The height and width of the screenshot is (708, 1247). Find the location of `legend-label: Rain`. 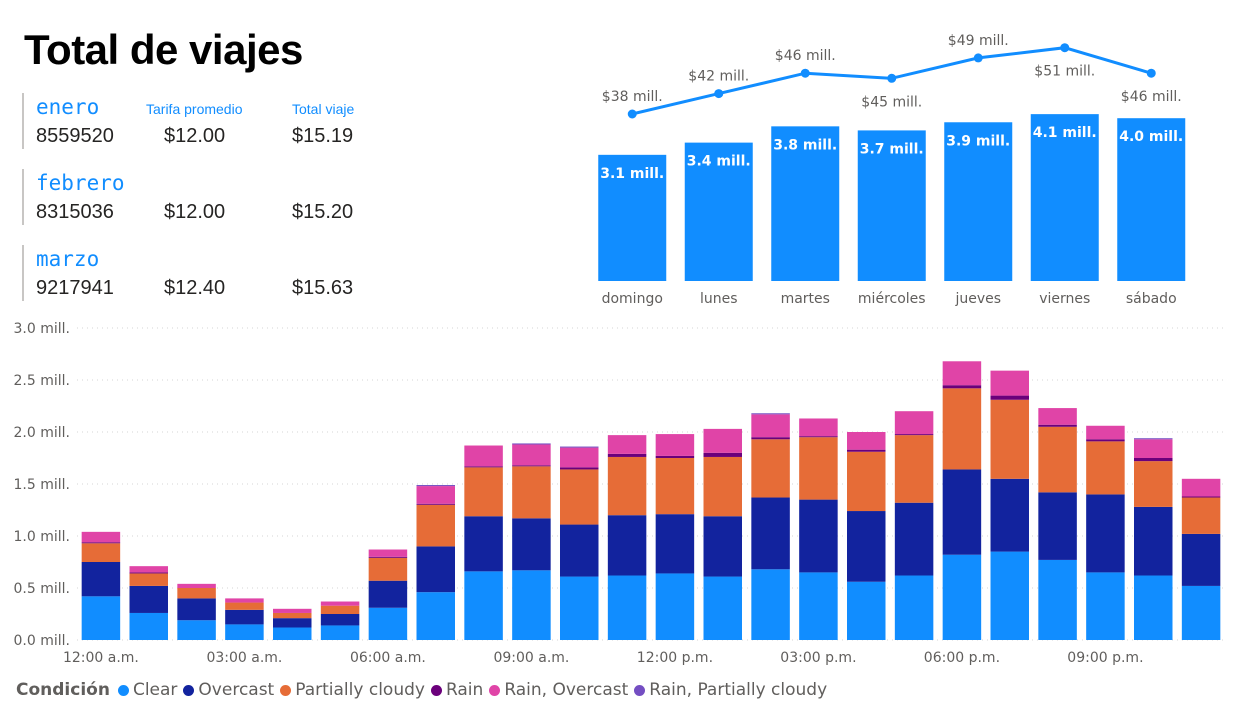

legend-label: Rain is located at coordinates (464, 690).